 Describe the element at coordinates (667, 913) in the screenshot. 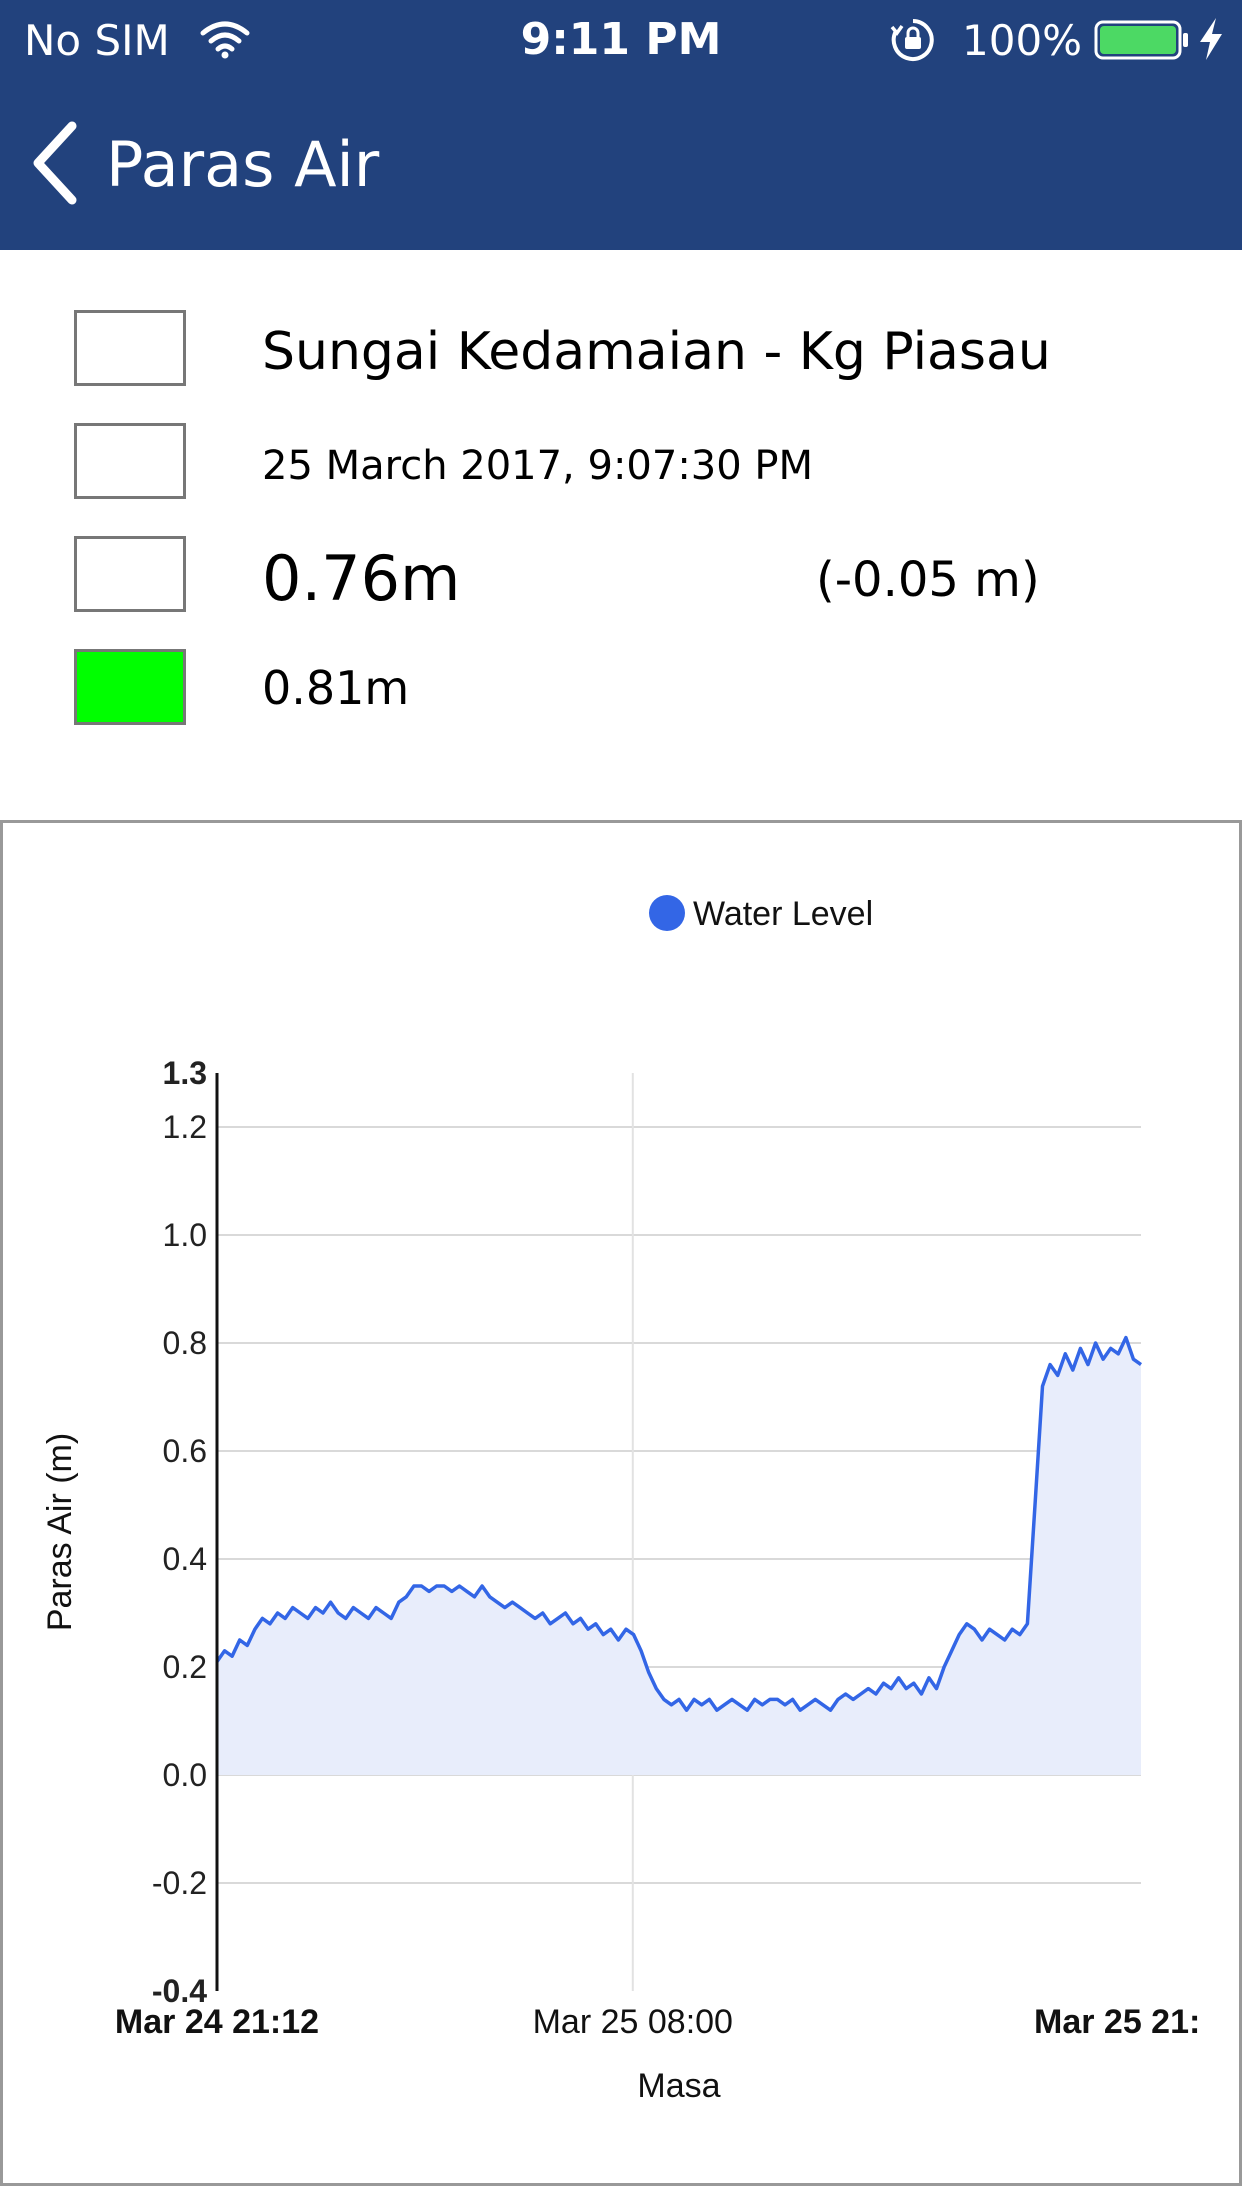

I see `legend-marker` at that location.